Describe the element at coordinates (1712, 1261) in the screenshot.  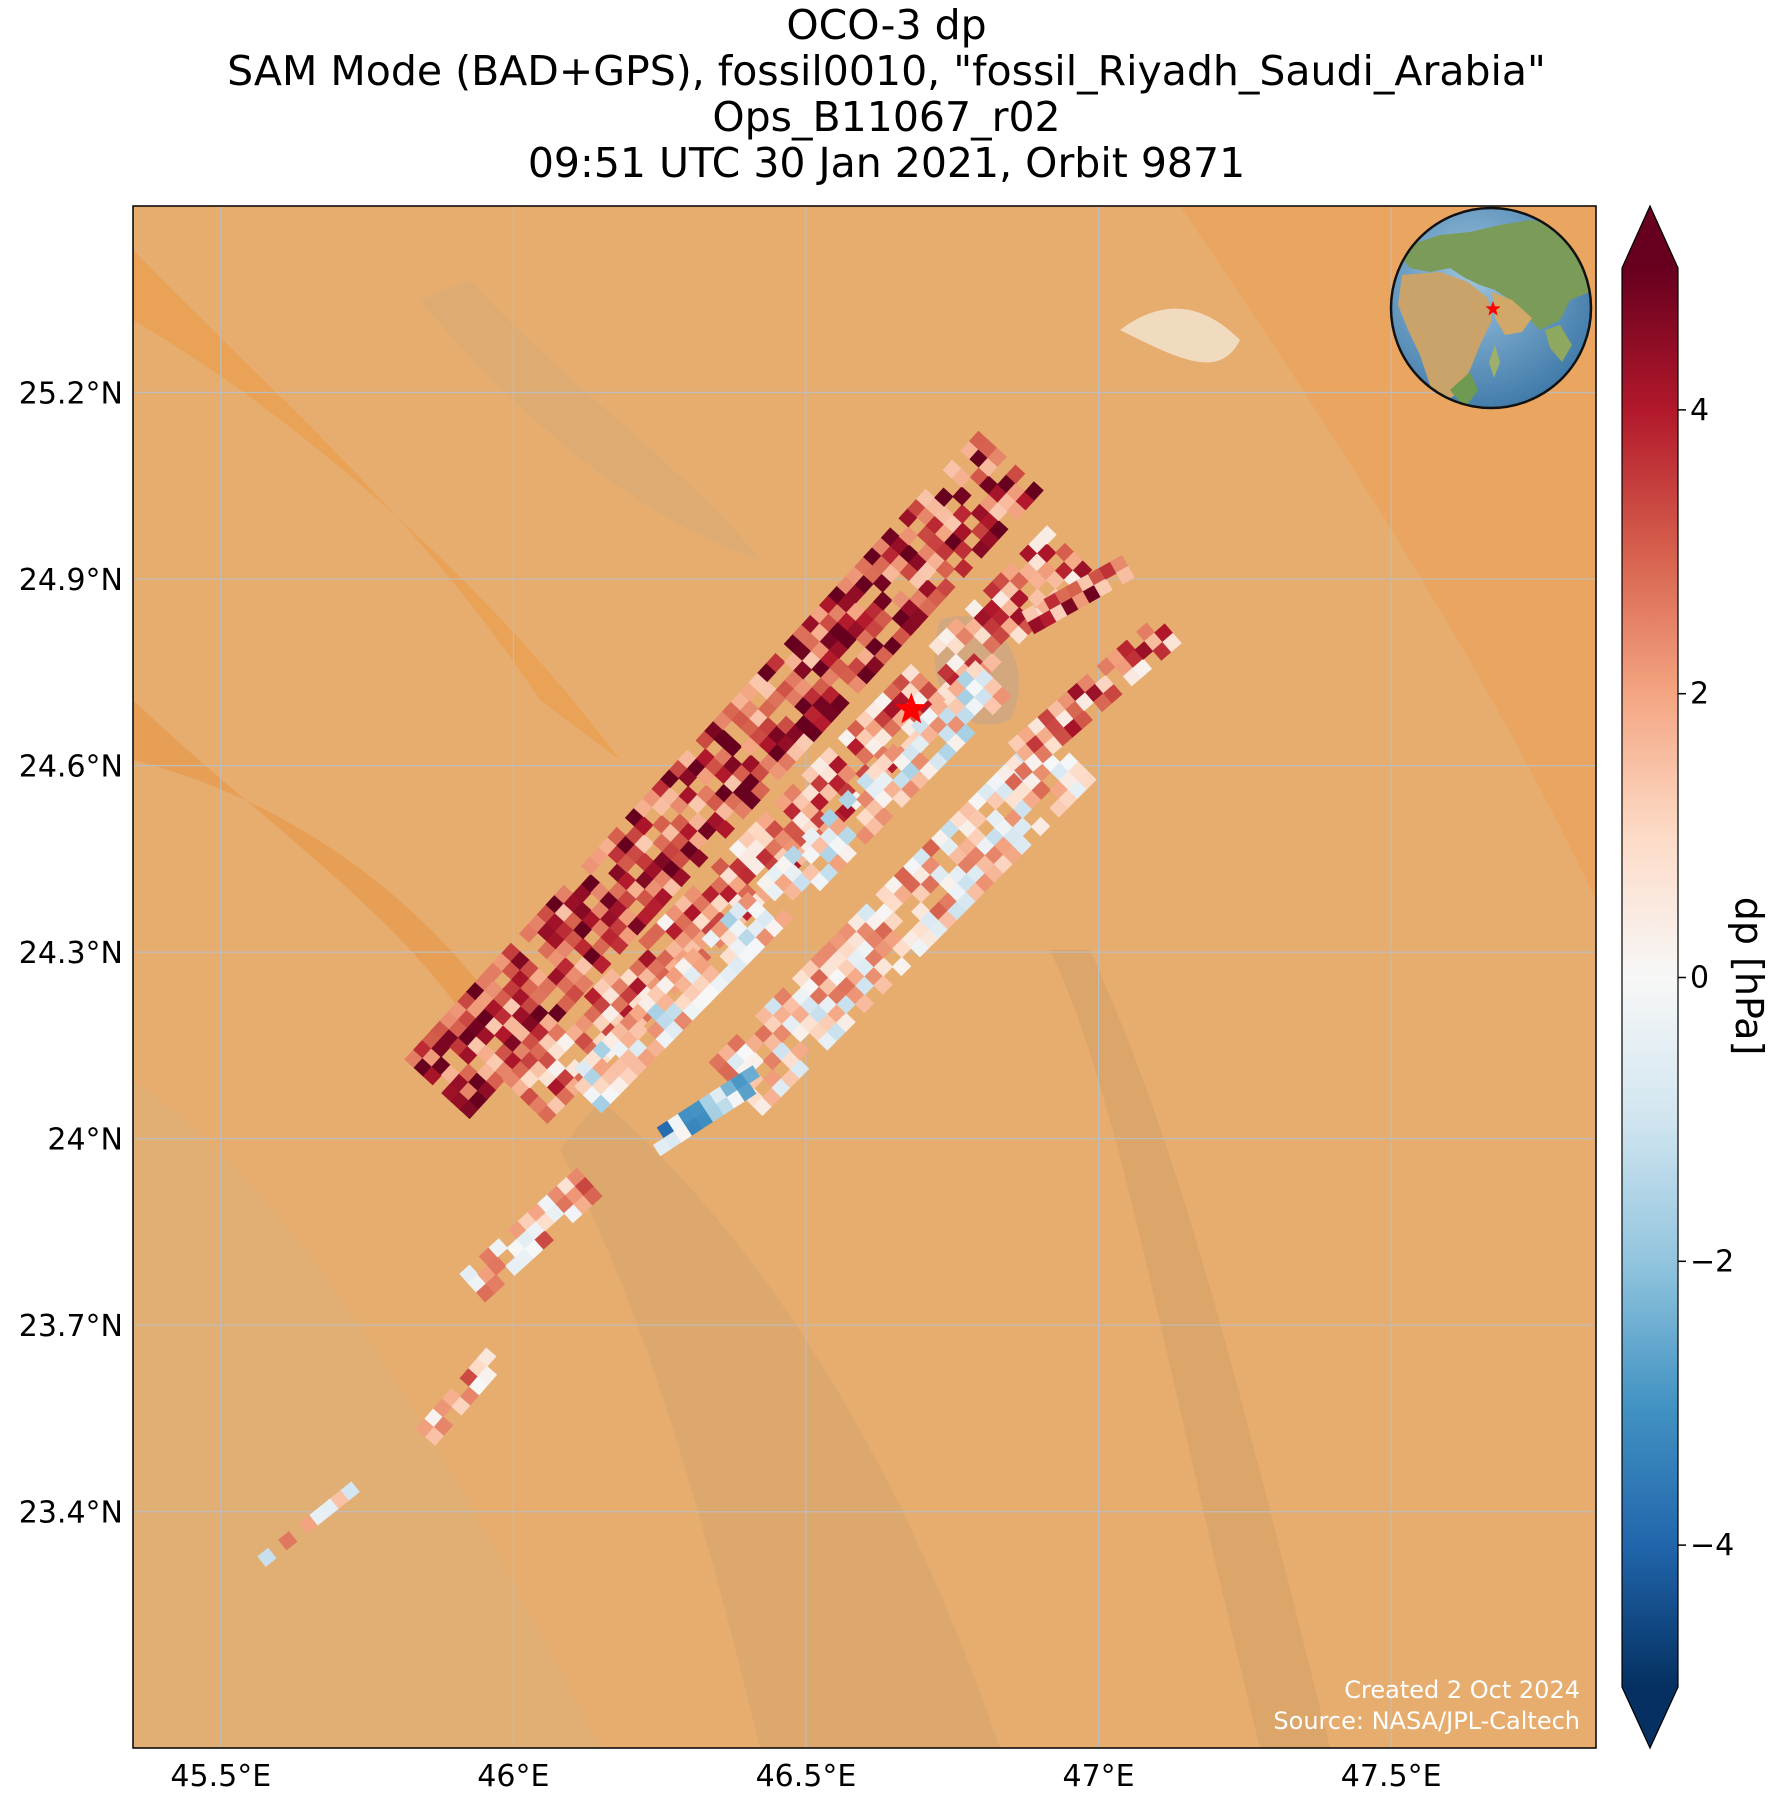
I see `colorbar-tick-label: −2` at that location.